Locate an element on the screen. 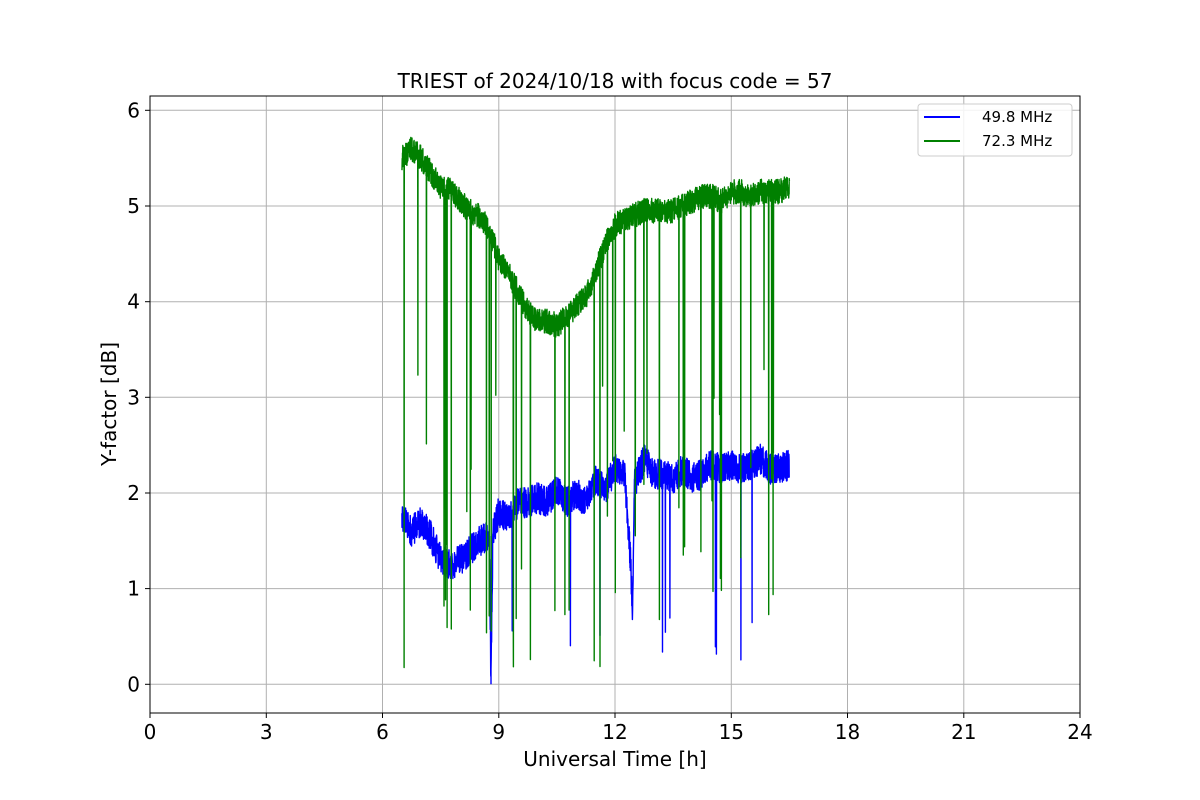  y-tick-label: 3 is located at coordinates (133, 397).